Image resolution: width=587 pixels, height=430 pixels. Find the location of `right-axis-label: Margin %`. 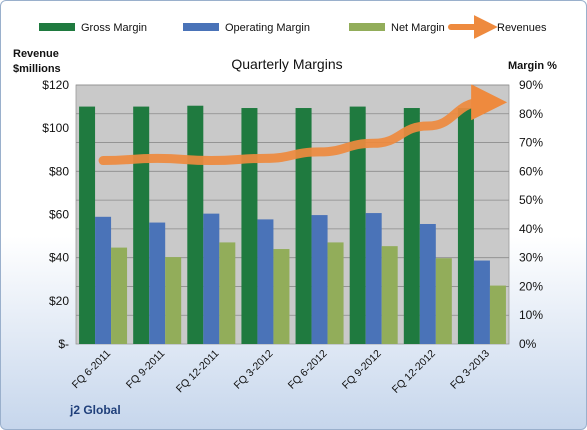

right-axis-label: Margin % is located at coordinates (532, 66).